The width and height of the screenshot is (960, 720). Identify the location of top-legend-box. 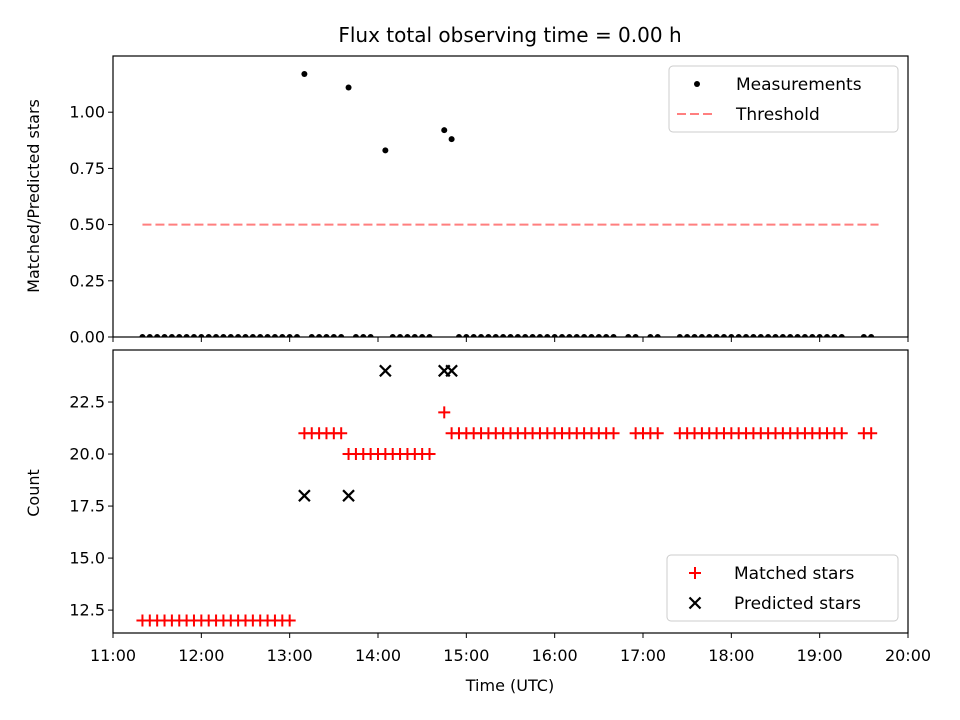
(783, 99).